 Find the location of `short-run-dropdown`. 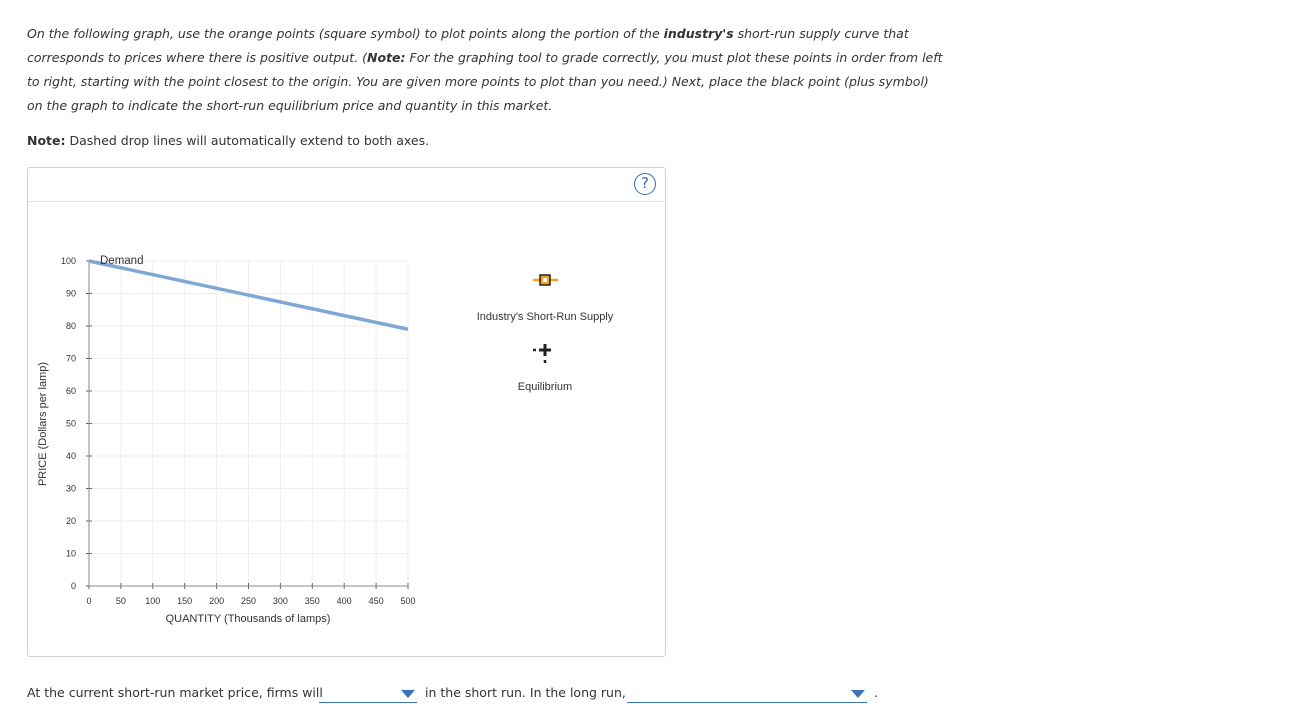

short-run-dropdown is located at coordinates (368, 694).